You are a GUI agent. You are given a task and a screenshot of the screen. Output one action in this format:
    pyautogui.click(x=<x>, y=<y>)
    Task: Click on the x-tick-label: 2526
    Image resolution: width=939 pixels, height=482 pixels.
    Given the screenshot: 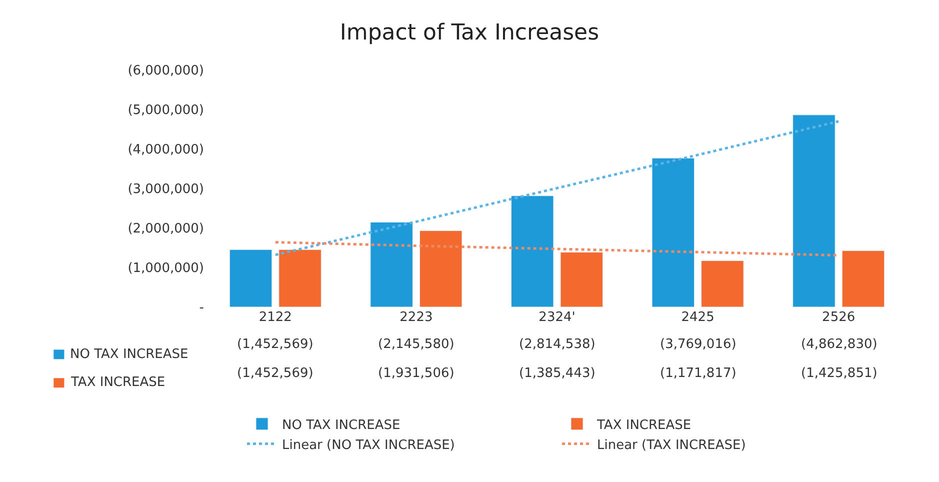 What is the action you would take?
    pyautogui.click(x=839, y=317)
    